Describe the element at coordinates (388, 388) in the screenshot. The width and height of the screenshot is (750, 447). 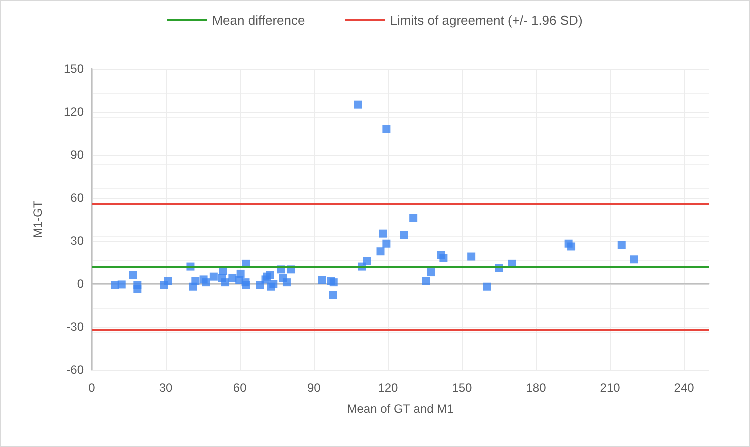
I see `x-tick-label: 120` at that location.